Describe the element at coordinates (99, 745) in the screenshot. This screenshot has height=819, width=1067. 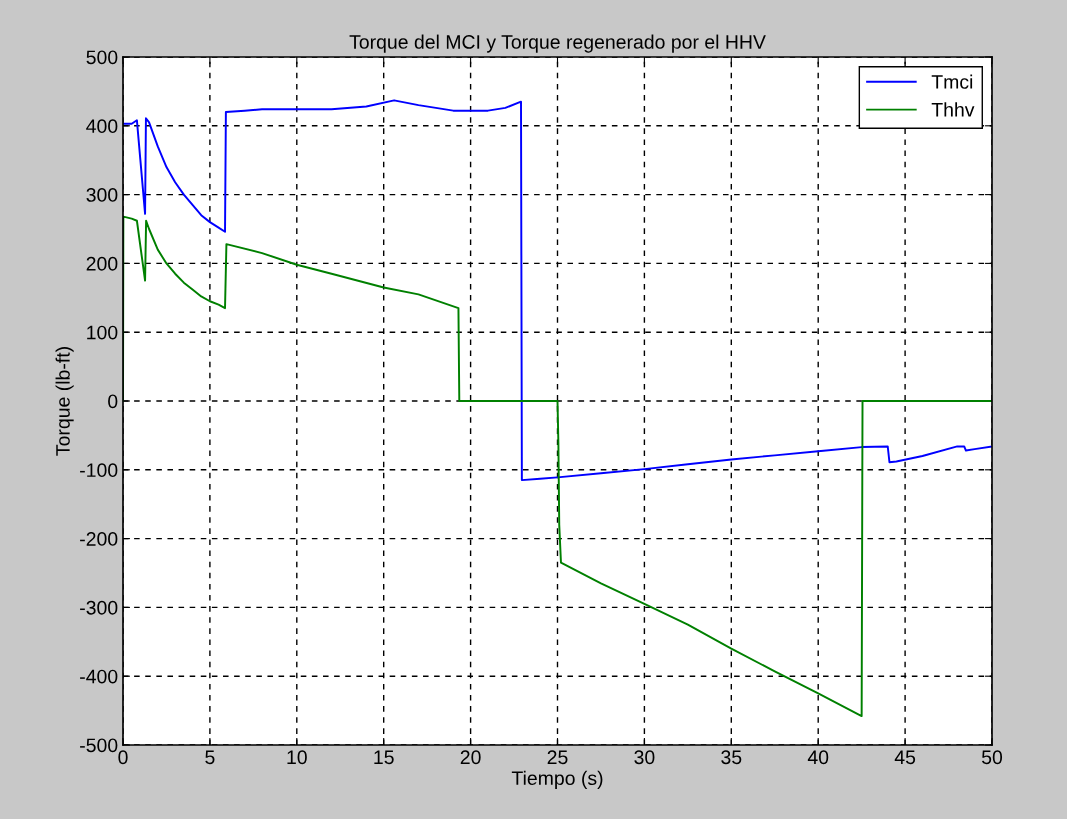
I see `y-tick-label: -500` at that location.